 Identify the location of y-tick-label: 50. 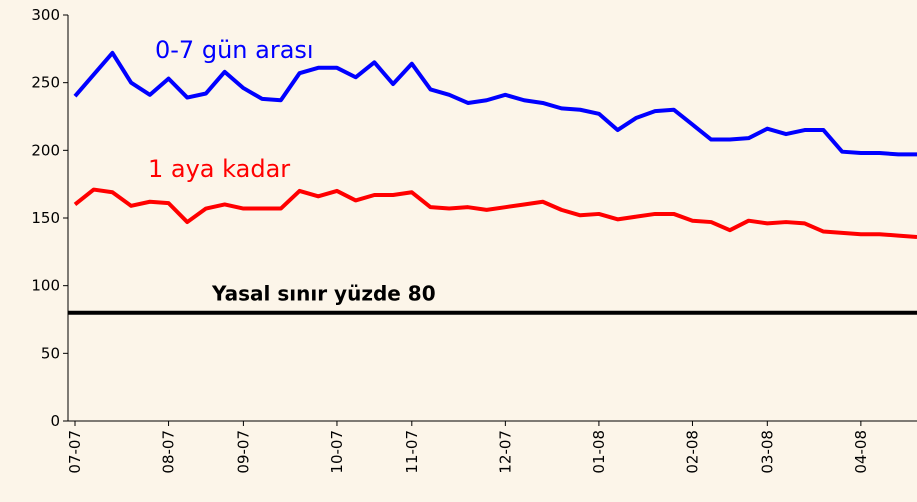
(50, 353).